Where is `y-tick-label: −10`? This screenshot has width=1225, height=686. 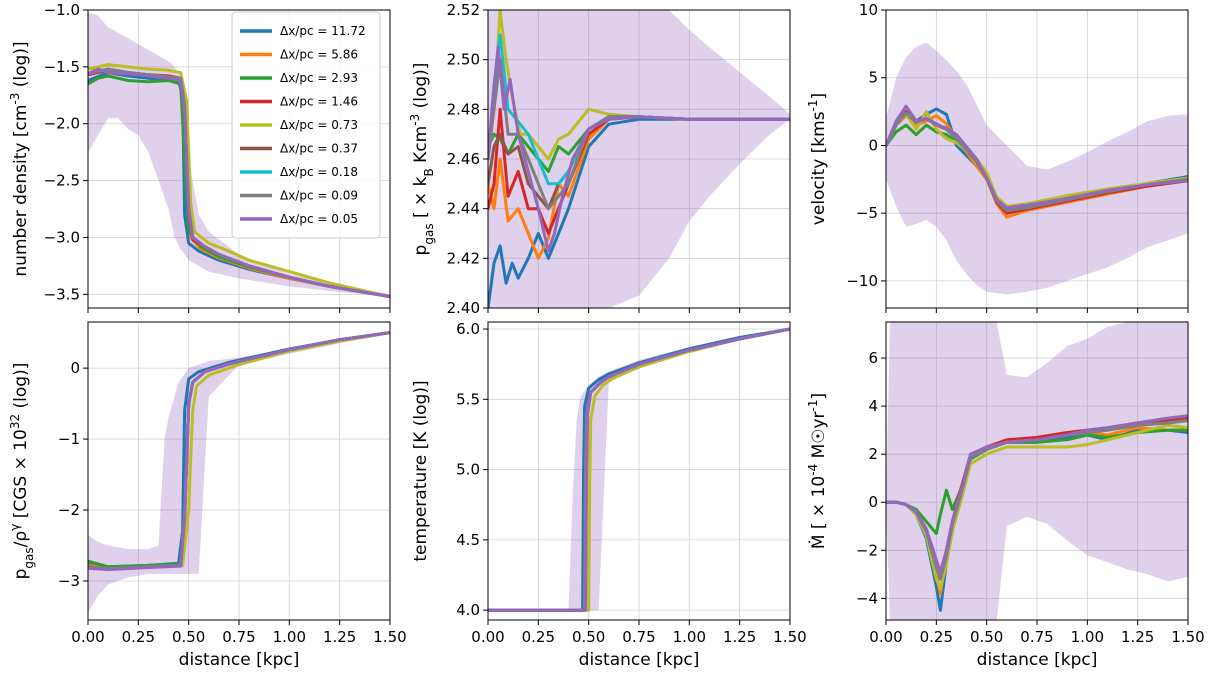 y-tick-label: −10 is located at coordinates (862, 281).